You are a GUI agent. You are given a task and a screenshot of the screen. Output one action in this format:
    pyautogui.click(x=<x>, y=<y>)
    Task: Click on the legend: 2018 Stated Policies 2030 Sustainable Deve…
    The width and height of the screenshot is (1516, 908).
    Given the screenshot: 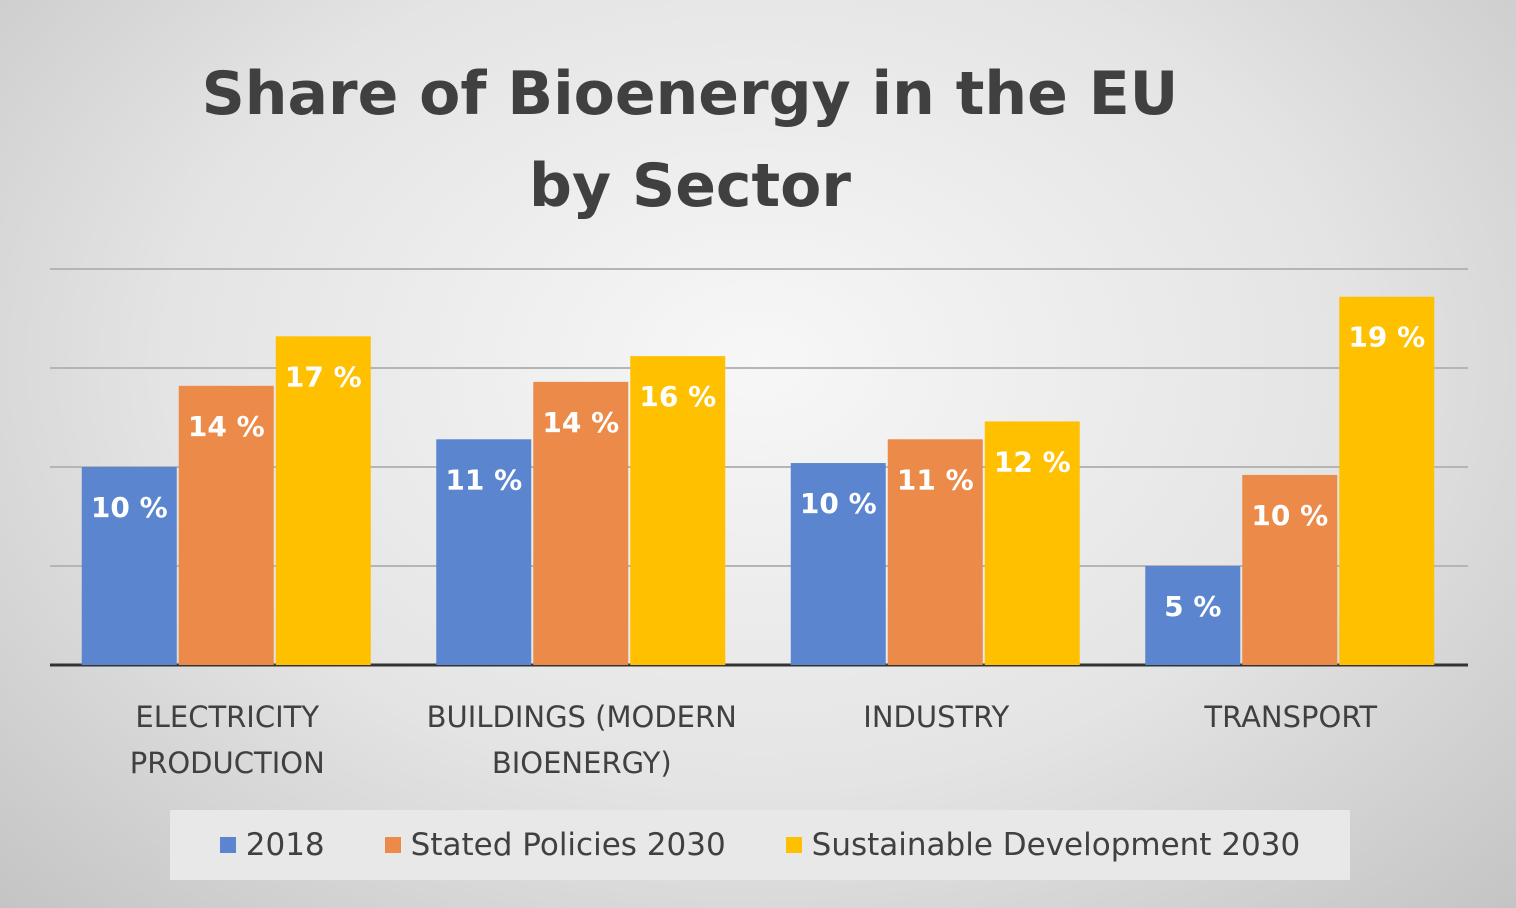 What is the action you would take?
    pyautogui.click(x=760, y=845)
    